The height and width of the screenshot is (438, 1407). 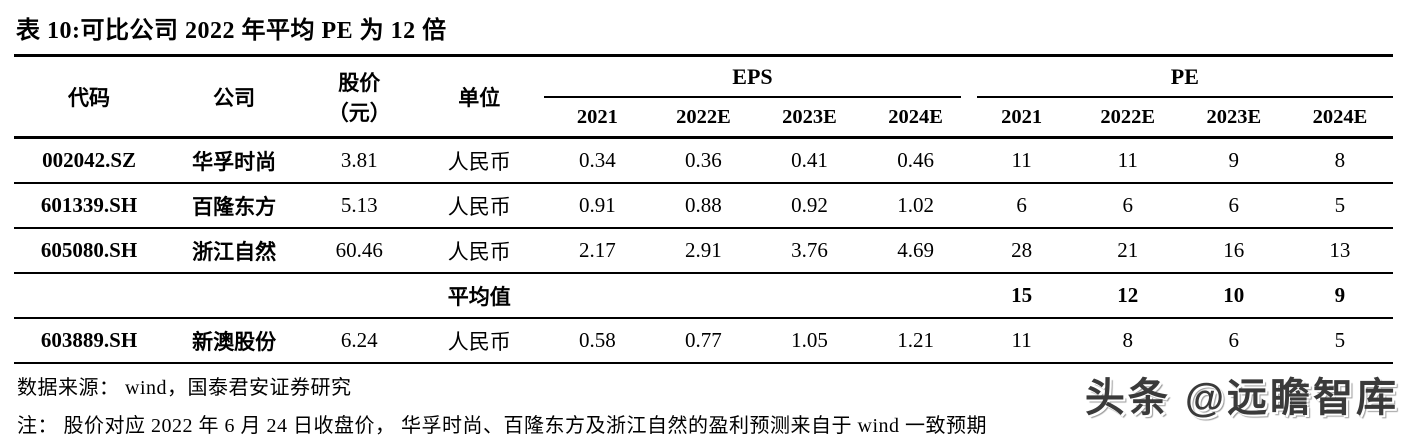 What do you see at coordinates (597, 341) in the screenshot?
I see `cell-eps-2021: 0.58` at bounding box center [597, 341].